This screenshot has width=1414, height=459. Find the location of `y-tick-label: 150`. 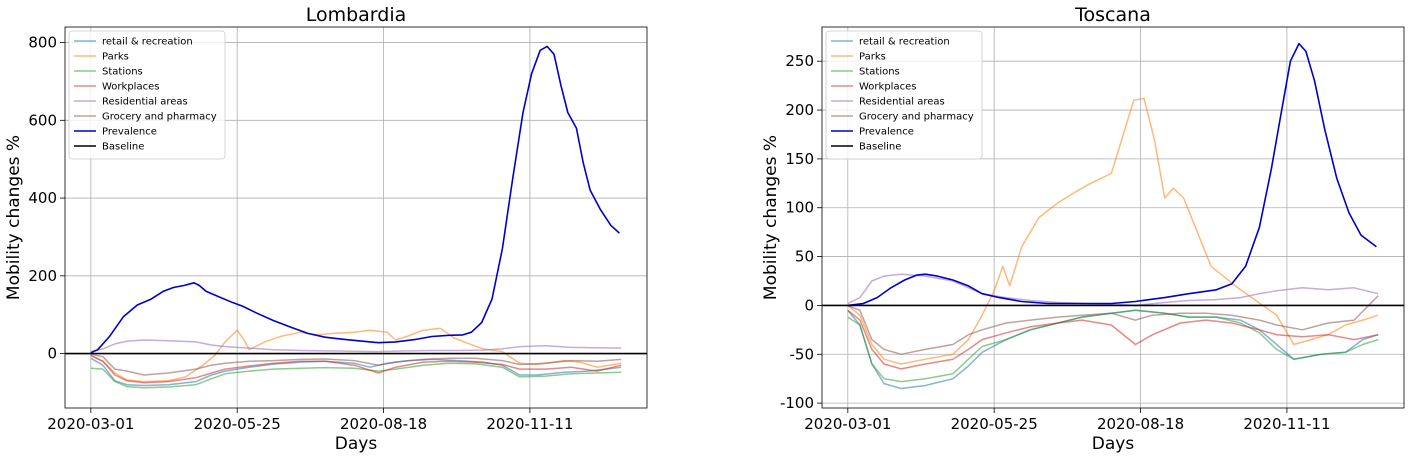

y-tick-label: 150 is located at coordinates (799, 159).